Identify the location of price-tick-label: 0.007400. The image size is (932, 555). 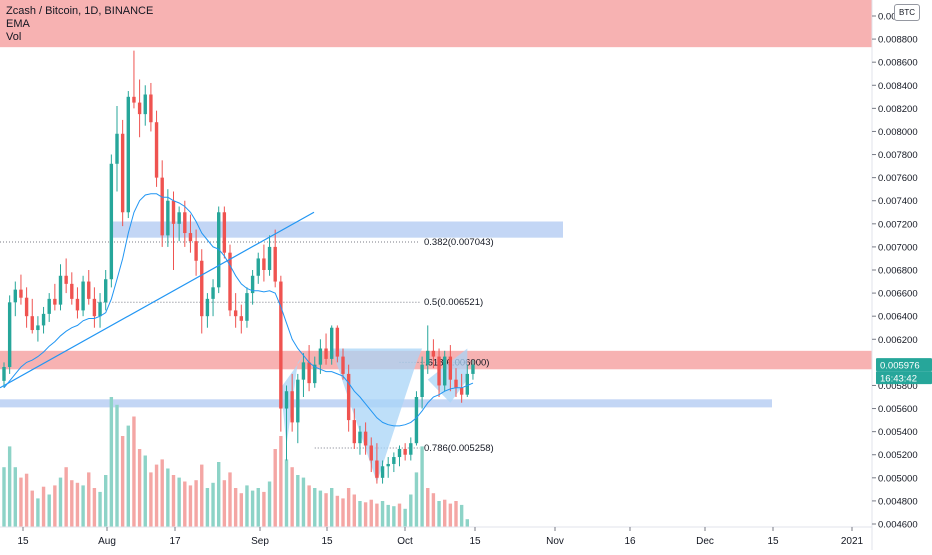
(898, 201).